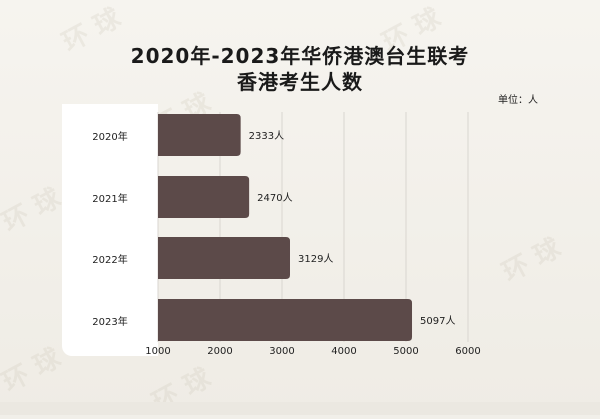 The width and height of the screenshot is (600, 419). Describe the element at coordinates (110, 199) in the screenshot. I see `category-label: 2021年` at that location.